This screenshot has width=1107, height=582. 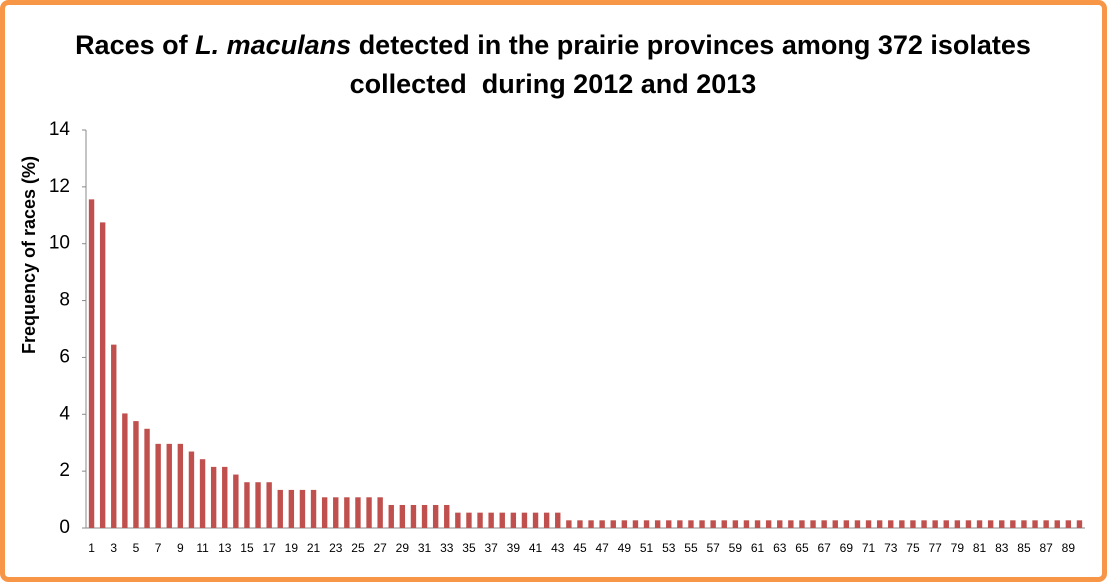 What do you see at coordinates (625, 548) in the screenshot?
I see `x-tick-label: 49` at bounding box center [625, 548].